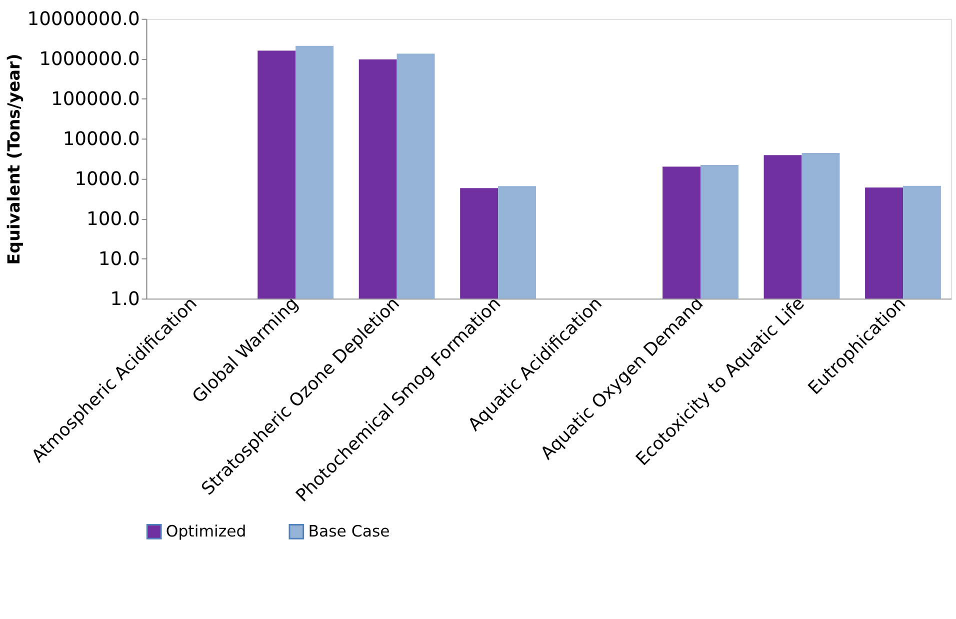 The height and width of the screenshot is (619, 956). What do you see at coordinates (206, 531) in the screenshot?
I see `legend-label: Optimized` at bounding box center [206, 531].